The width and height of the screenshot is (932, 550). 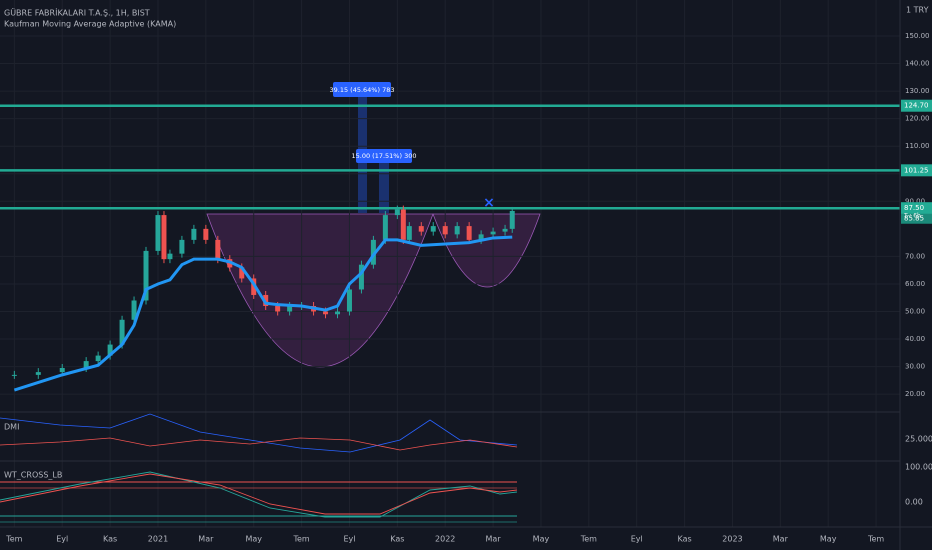 I want to click on pane-title: WT_CROSS_LB, so click(x=33, y=475).